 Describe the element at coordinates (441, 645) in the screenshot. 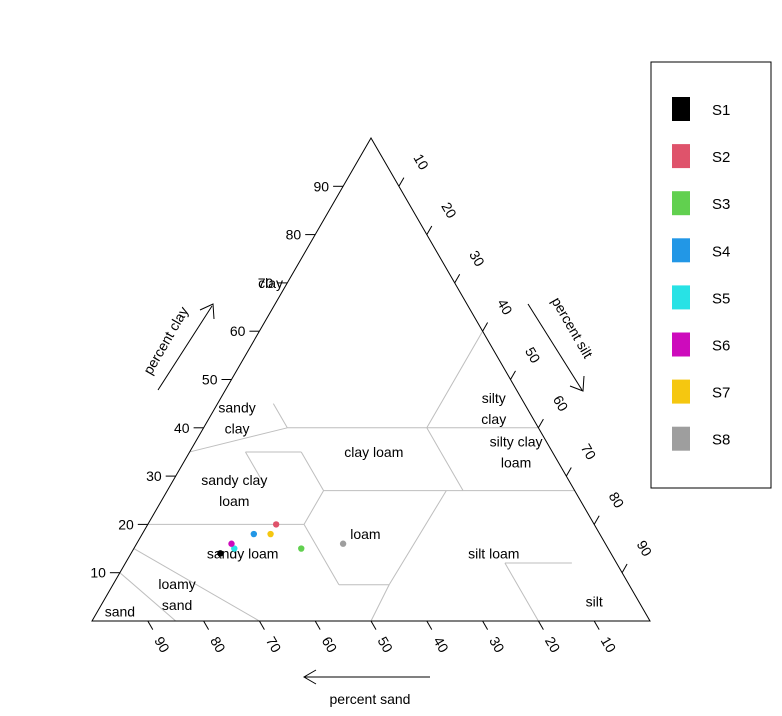

I see `sand-tick-label: 40` at that location.